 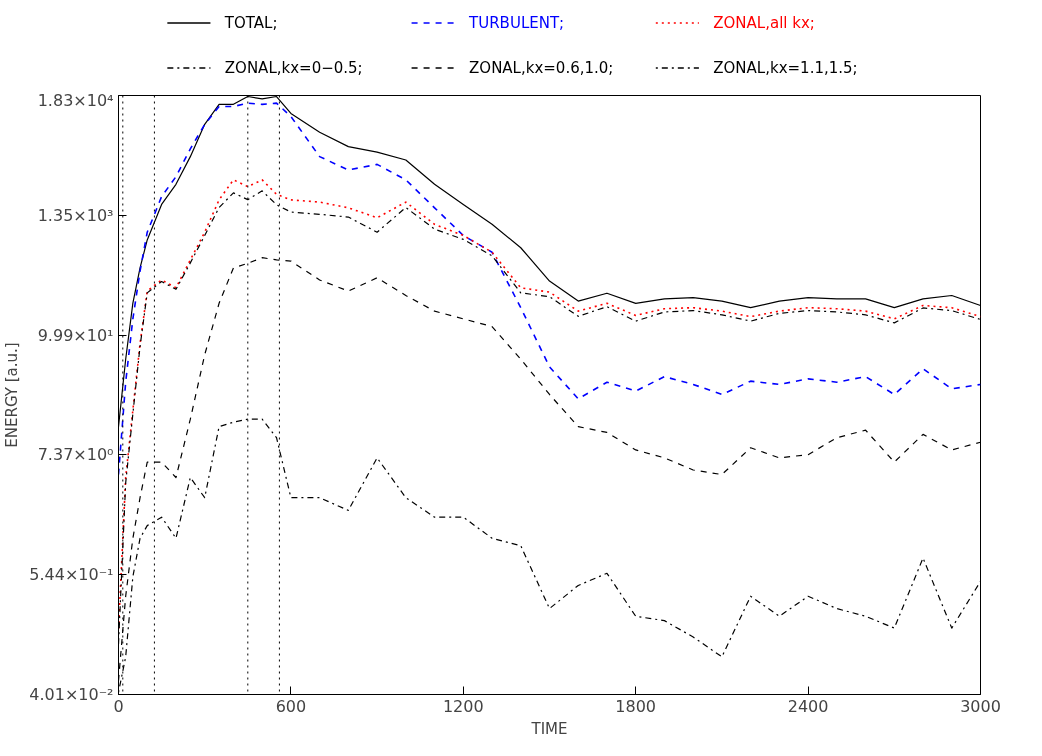 I want to click on legend-label: ZONAL,kx=1.1,1.5;, so click(x=785, y=68).